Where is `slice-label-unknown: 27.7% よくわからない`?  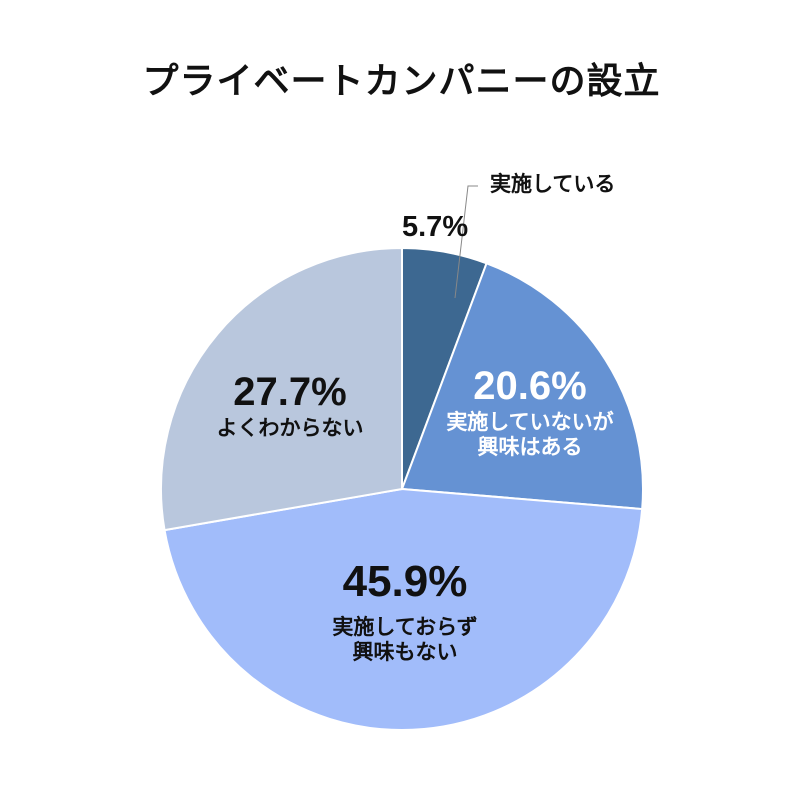 slice-label-unknown: 27.7% よくわからない is located at coordinates (290, 404).